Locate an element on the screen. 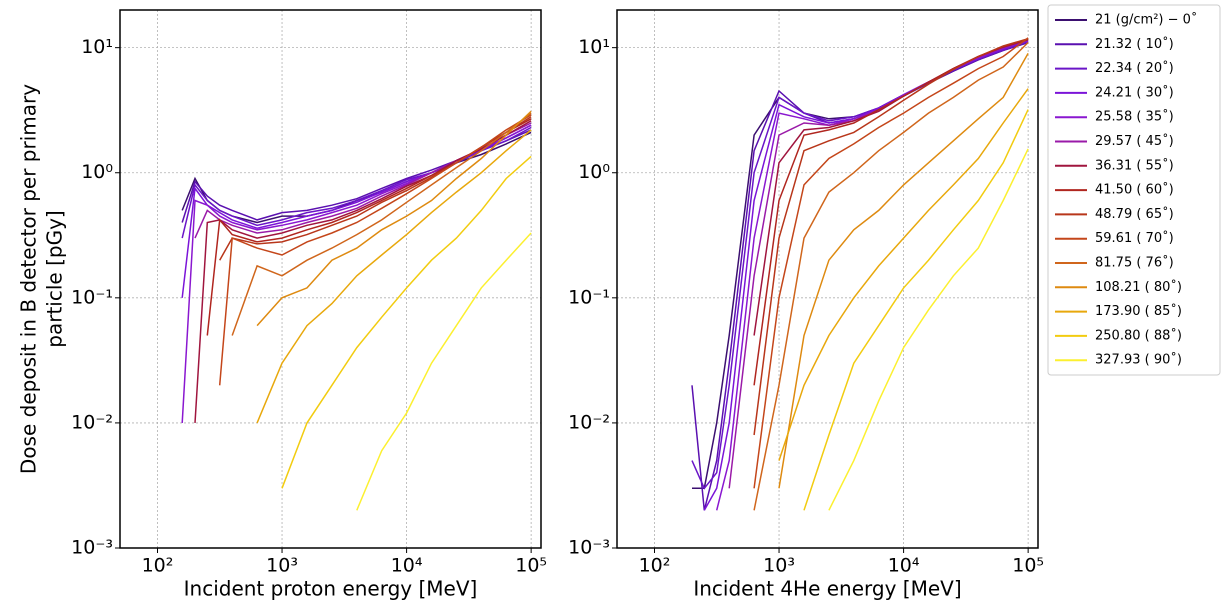 Image resolution: width=1222 pixels, height=601 pixels. legend-label: 24.21 ( 30˚) is located at coordinates (1134, 92).